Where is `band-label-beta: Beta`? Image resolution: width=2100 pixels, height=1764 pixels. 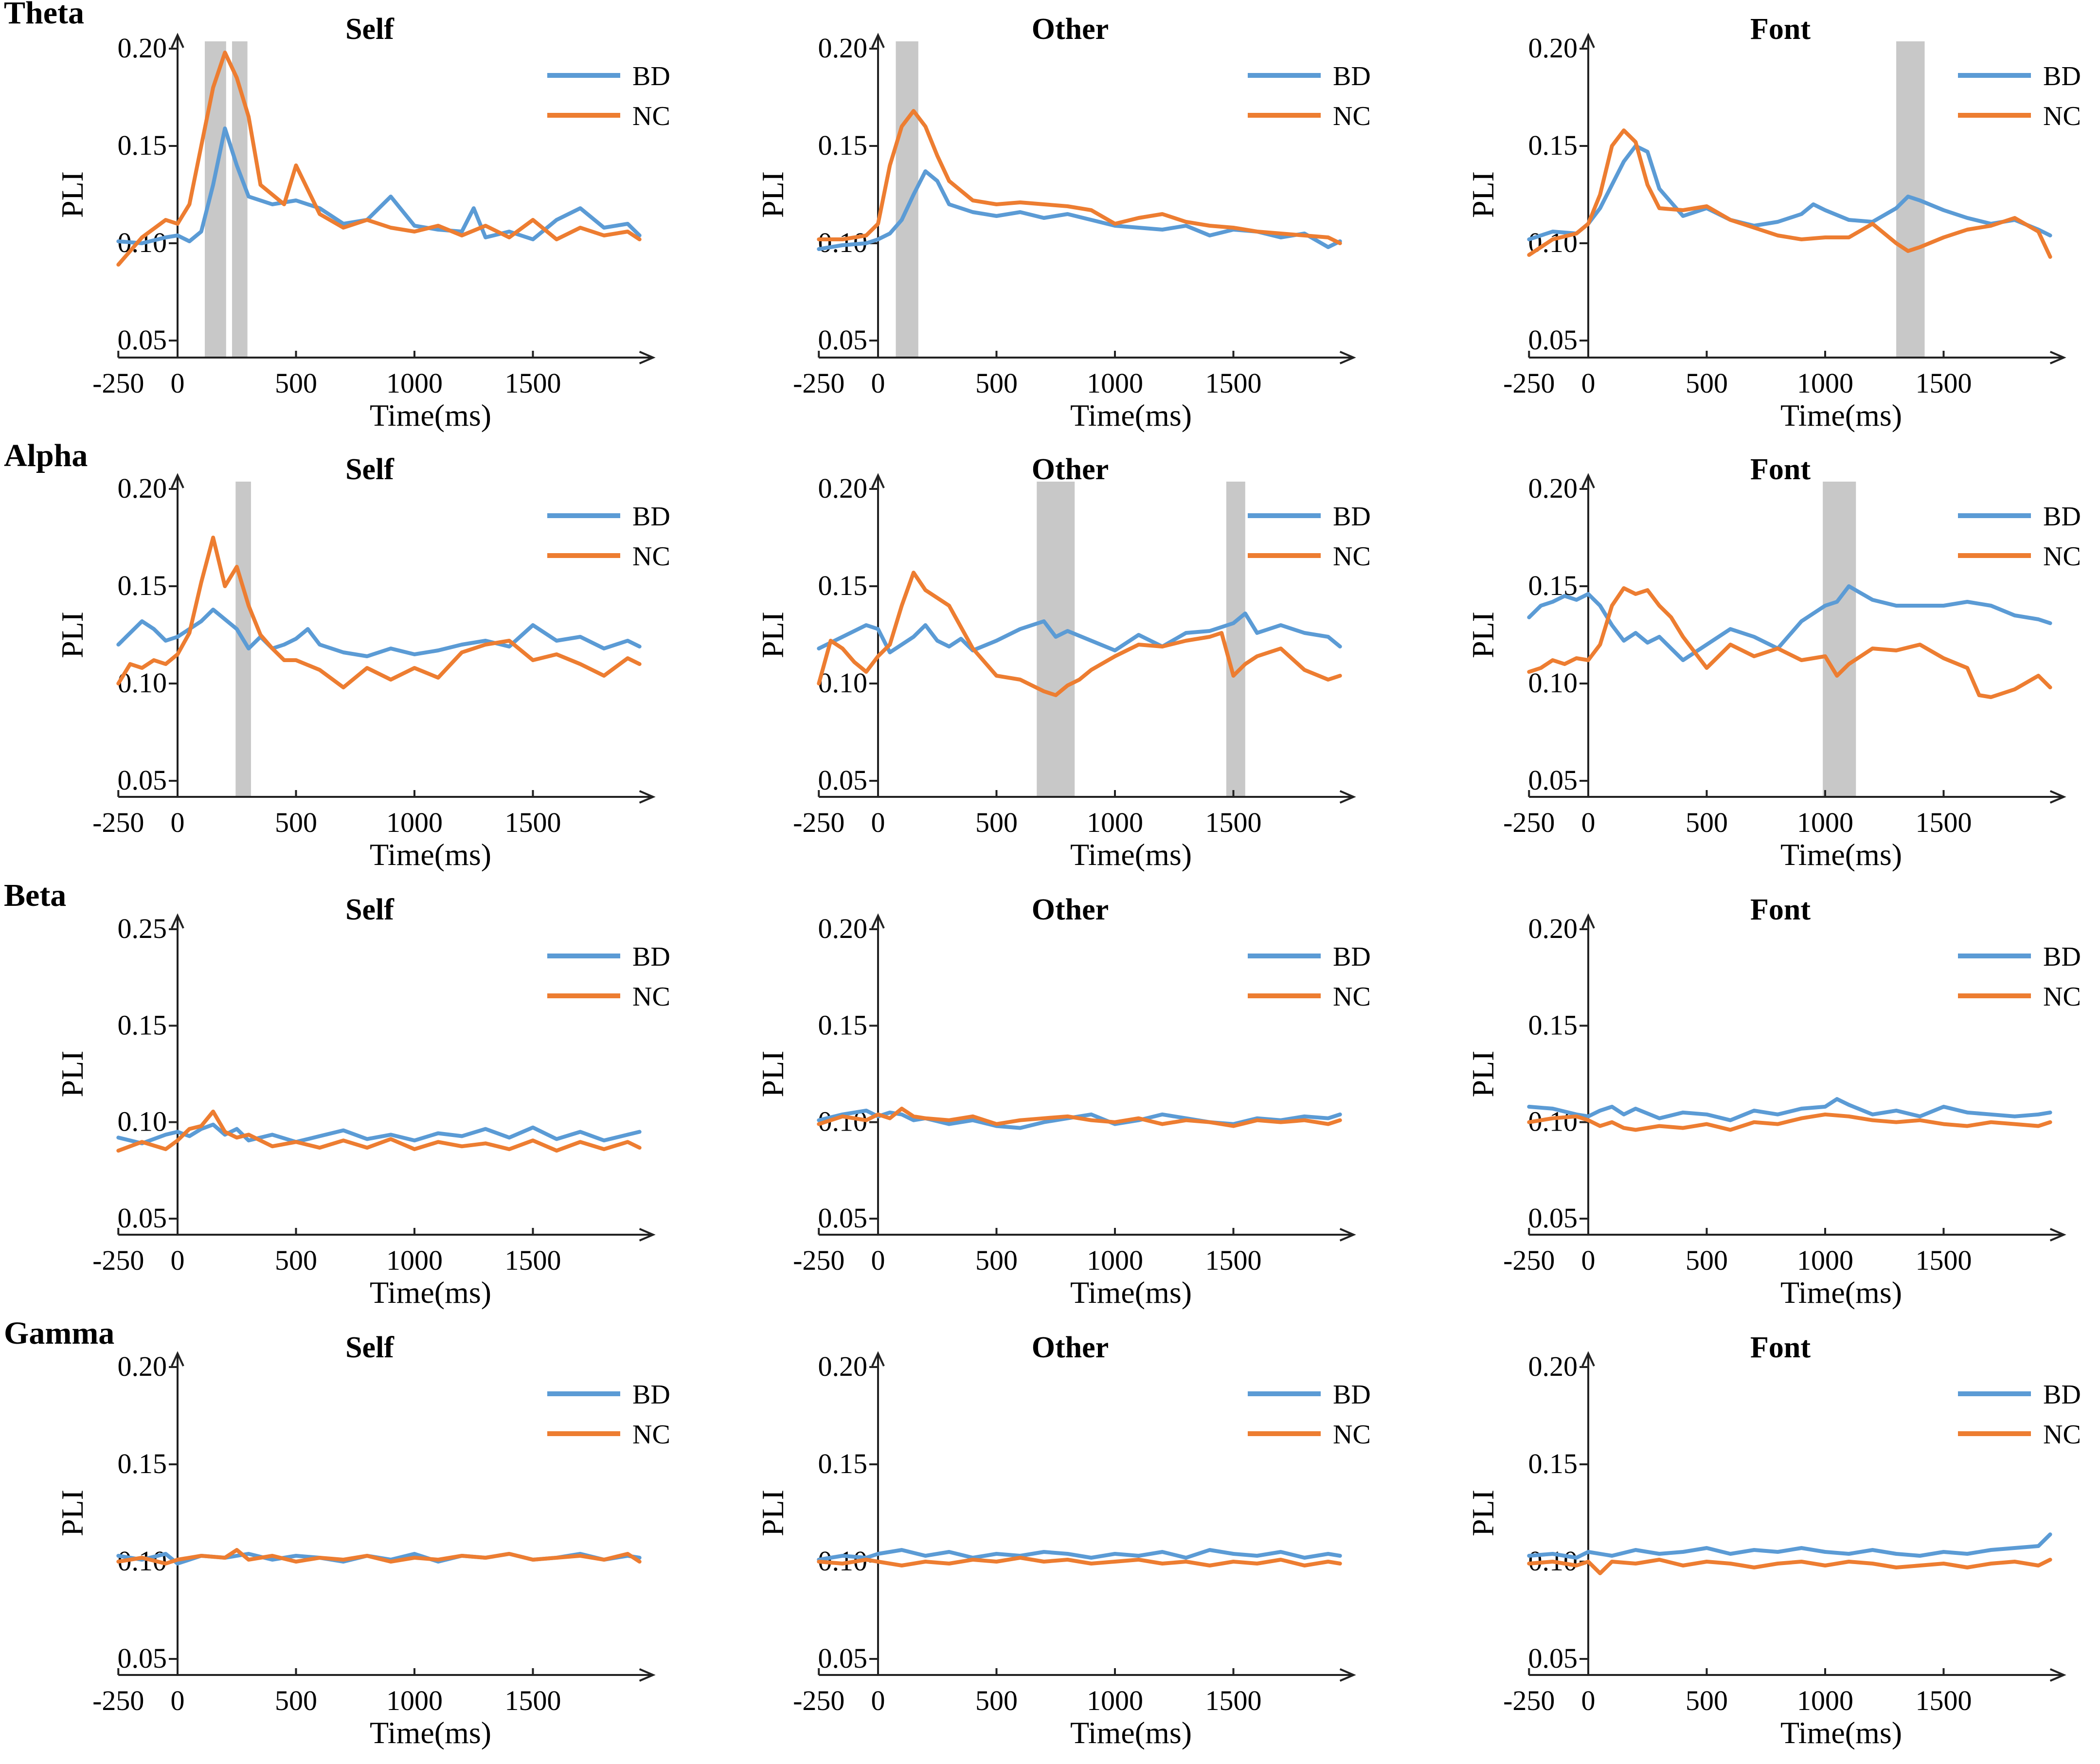
band-label-beta: Beta is located at coordinates (35, 895).